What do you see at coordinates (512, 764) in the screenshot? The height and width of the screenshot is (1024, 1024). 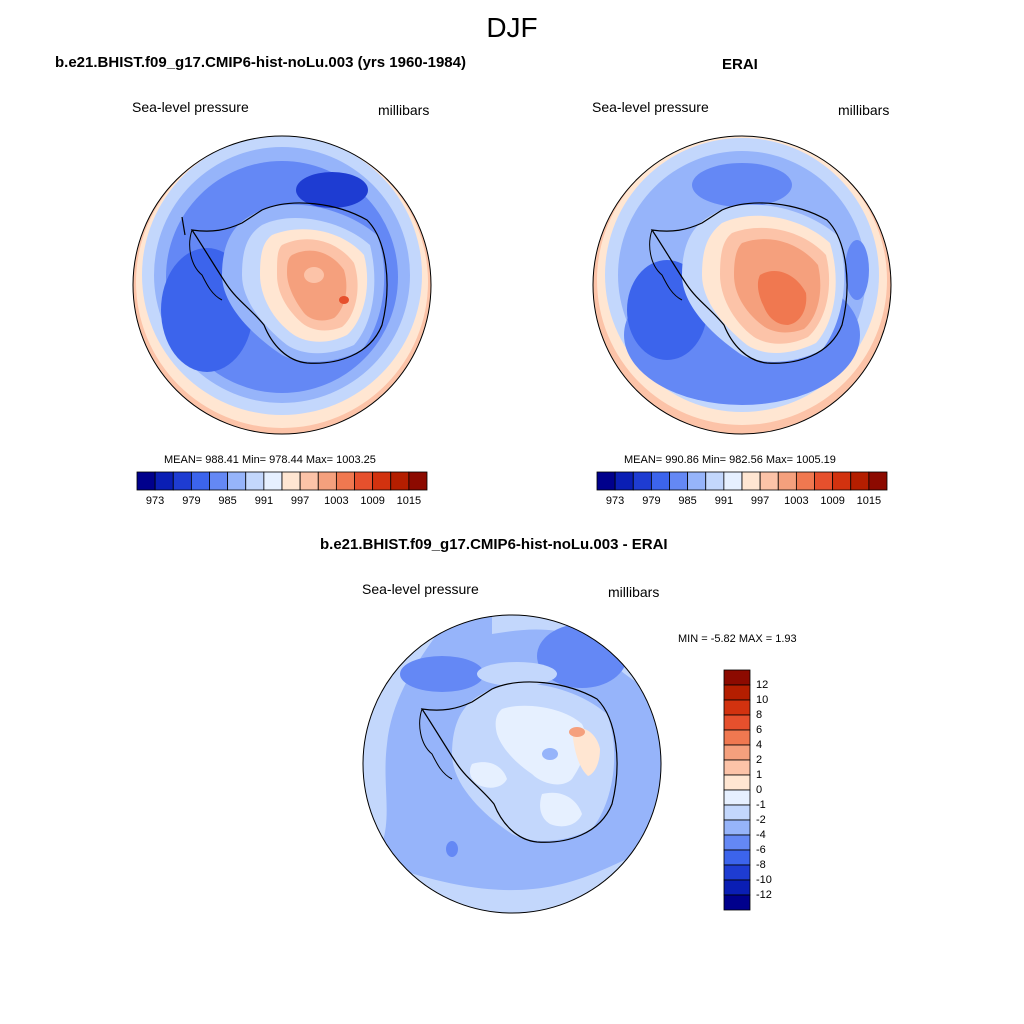 I see `panel3-polar-map` at bounding box center [512, 764].